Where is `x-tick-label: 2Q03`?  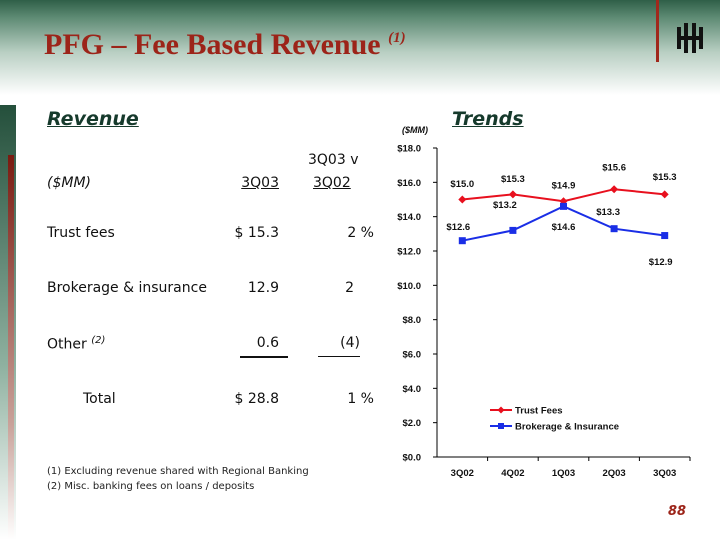
x-tick-label: 2Q03 is located at coordinates (613, 473).